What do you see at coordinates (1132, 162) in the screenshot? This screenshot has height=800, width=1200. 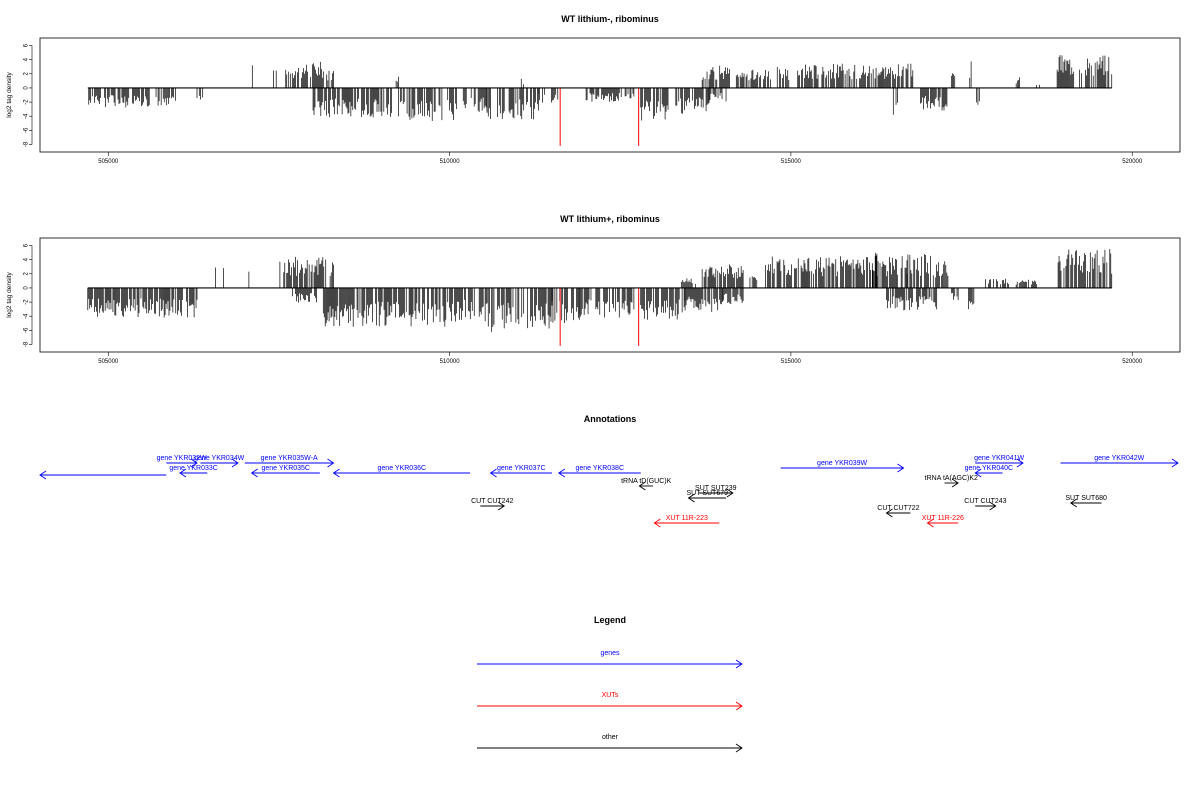 I see `x-tick-label: 520000` at bounding box center [1132, 162].